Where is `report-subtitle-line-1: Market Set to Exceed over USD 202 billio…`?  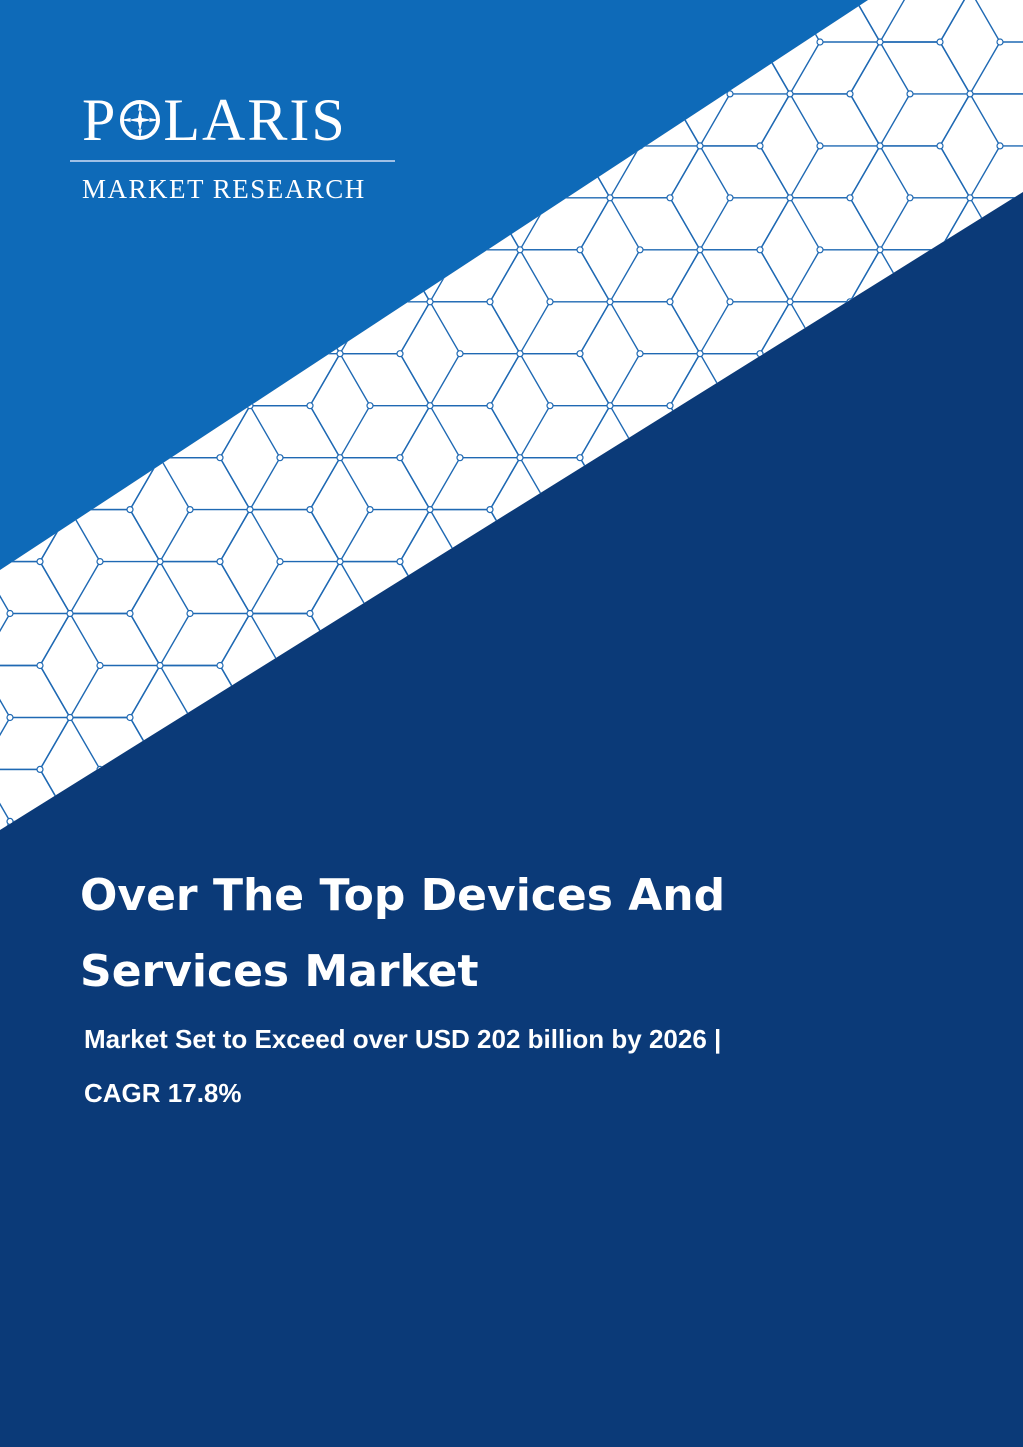 report-subtitle-line-1: Market Set to Exceed over USD 202 billio… is located at coordinates (403, 1039).